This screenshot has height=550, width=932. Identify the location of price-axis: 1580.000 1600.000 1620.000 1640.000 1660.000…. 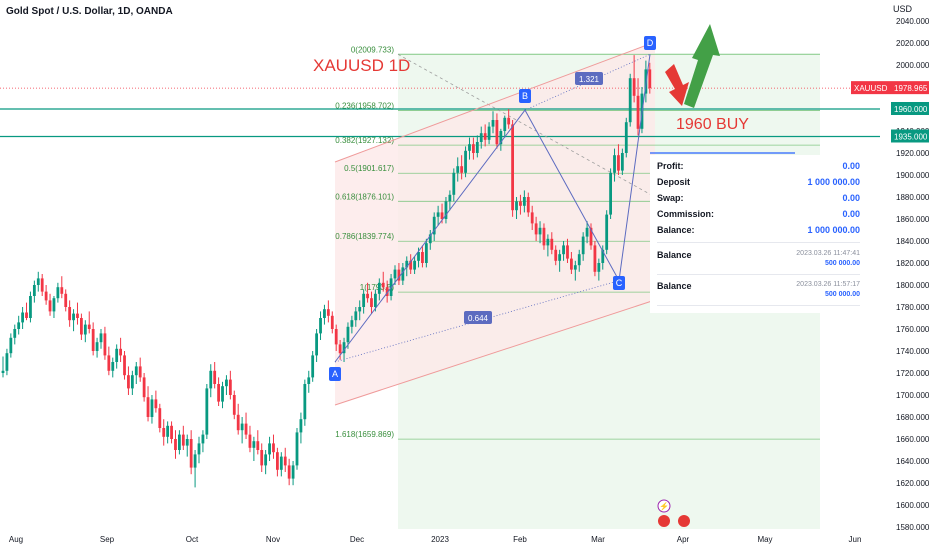
(891, 275).